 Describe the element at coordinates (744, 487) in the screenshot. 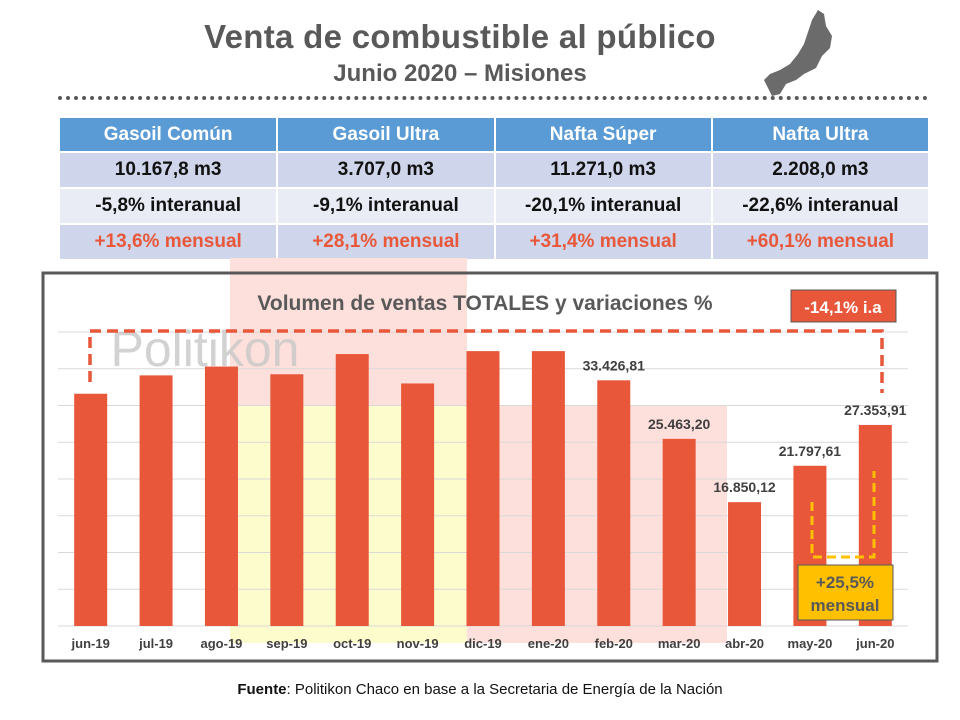

I see `data-label: 16.850,12` at that location.